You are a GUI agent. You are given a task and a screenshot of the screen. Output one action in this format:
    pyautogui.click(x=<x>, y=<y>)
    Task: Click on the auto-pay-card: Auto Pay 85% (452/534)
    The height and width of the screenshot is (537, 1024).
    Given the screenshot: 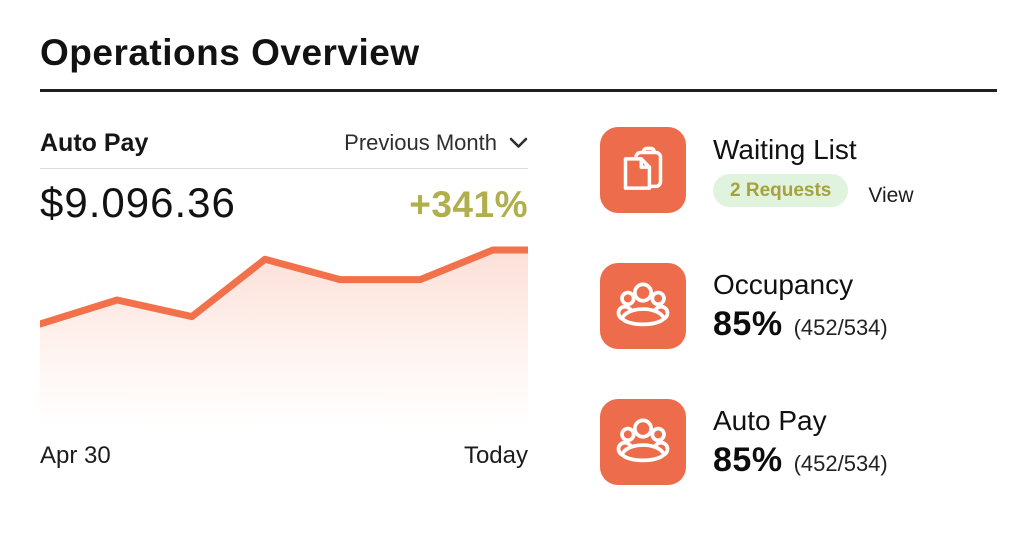 What is the action you would take?
    pyautogui.click(x=800, y=442)
    